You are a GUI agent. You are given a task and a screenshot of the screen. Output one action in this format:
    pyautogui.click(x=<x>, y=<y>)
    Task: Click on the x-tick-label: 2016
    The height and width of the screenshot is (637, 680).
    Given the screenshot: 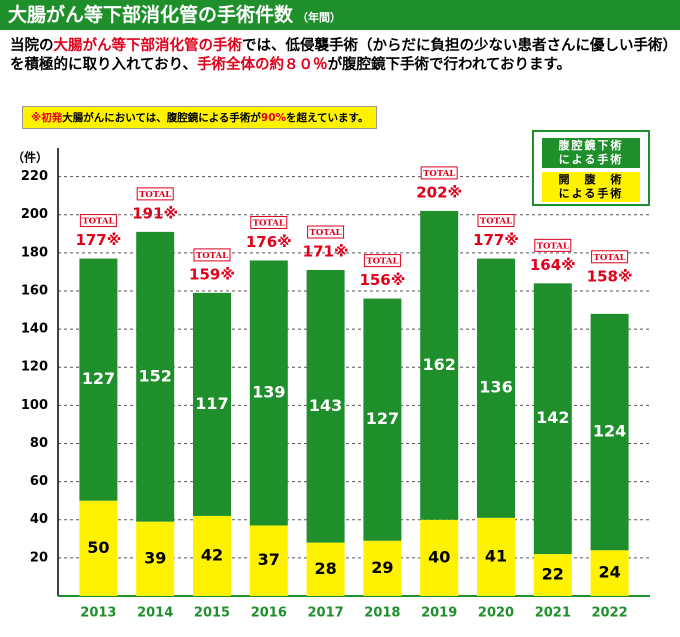 What is the action you would take?
    pyautogui.click(x=269, y=613)
    